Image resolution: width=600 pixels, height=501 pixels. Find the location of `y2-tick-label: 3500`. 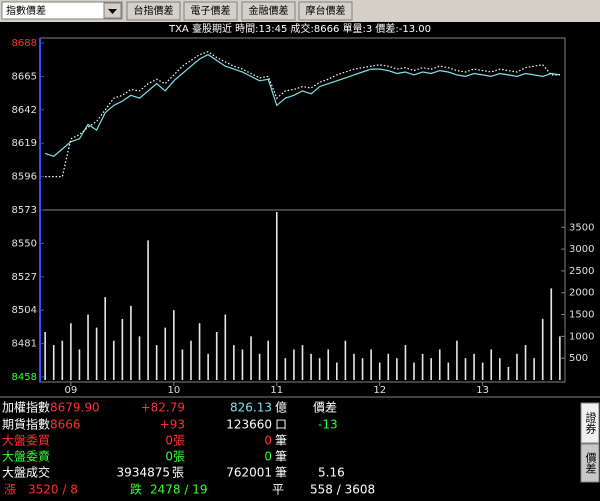

y2-tick-label: 3500 is located at coordinates (581, 227).